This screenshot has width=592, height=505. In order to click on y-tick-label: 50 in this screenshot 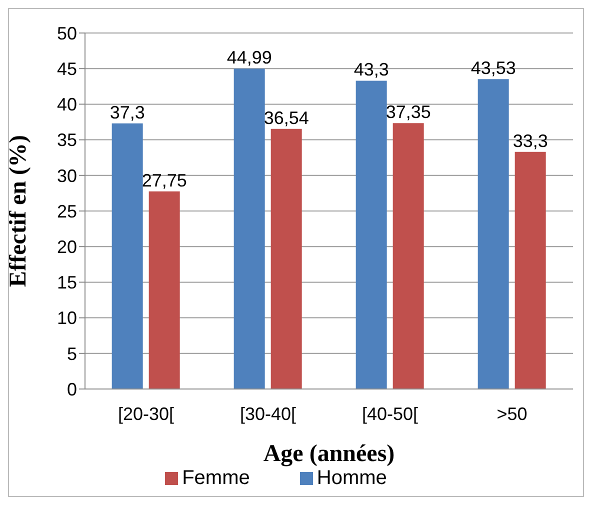, I will do `click(66, 33)`.